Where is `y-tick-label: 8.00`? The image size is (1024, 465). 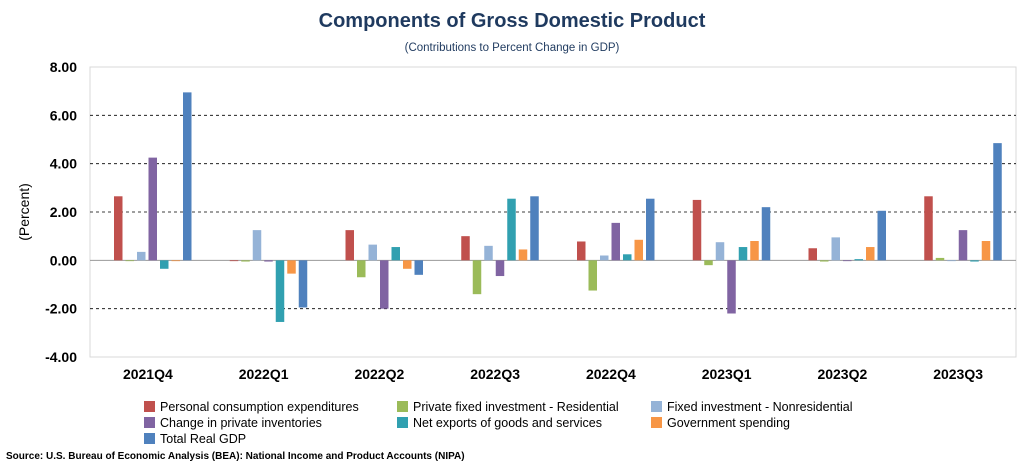
y-tick-label: 8.00 is located at coordinates (63, 67).